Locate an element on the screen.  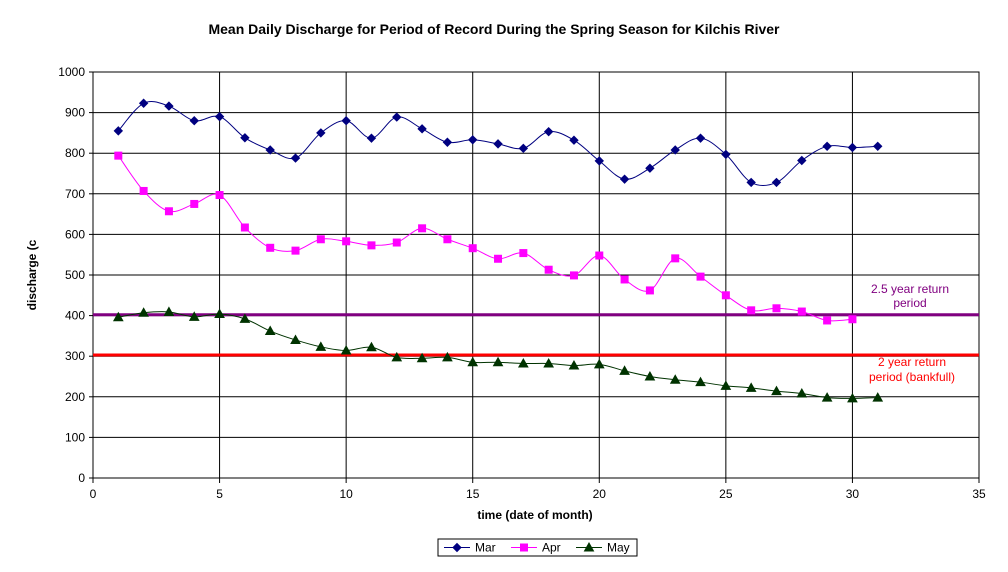
y-tick-label: 300 is located at coordinates (75, 356).